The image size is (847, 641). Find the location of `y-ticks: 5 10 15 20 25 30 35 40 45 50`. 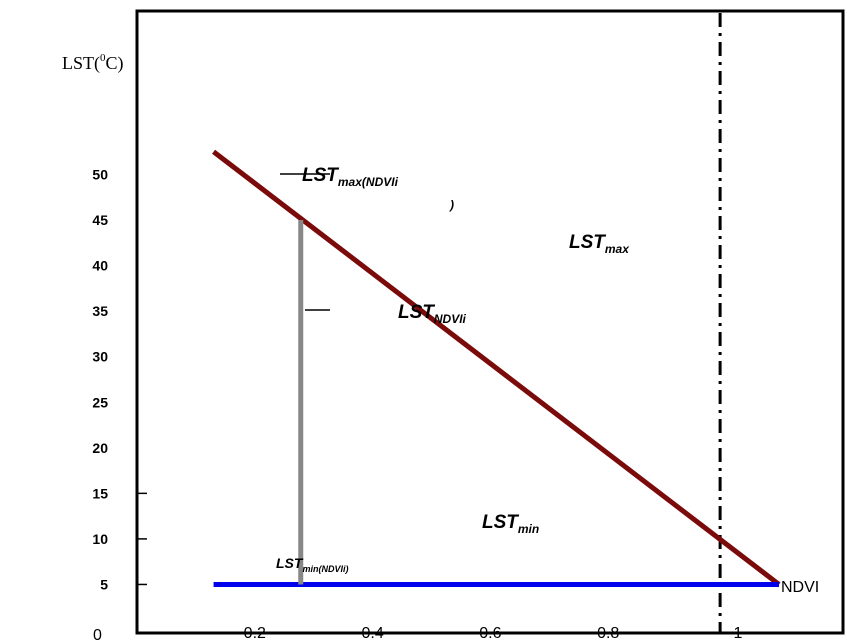

y-ticks: 5 10 15 20 25 30 35 40 45 50 is located at coordinates (119, 379).